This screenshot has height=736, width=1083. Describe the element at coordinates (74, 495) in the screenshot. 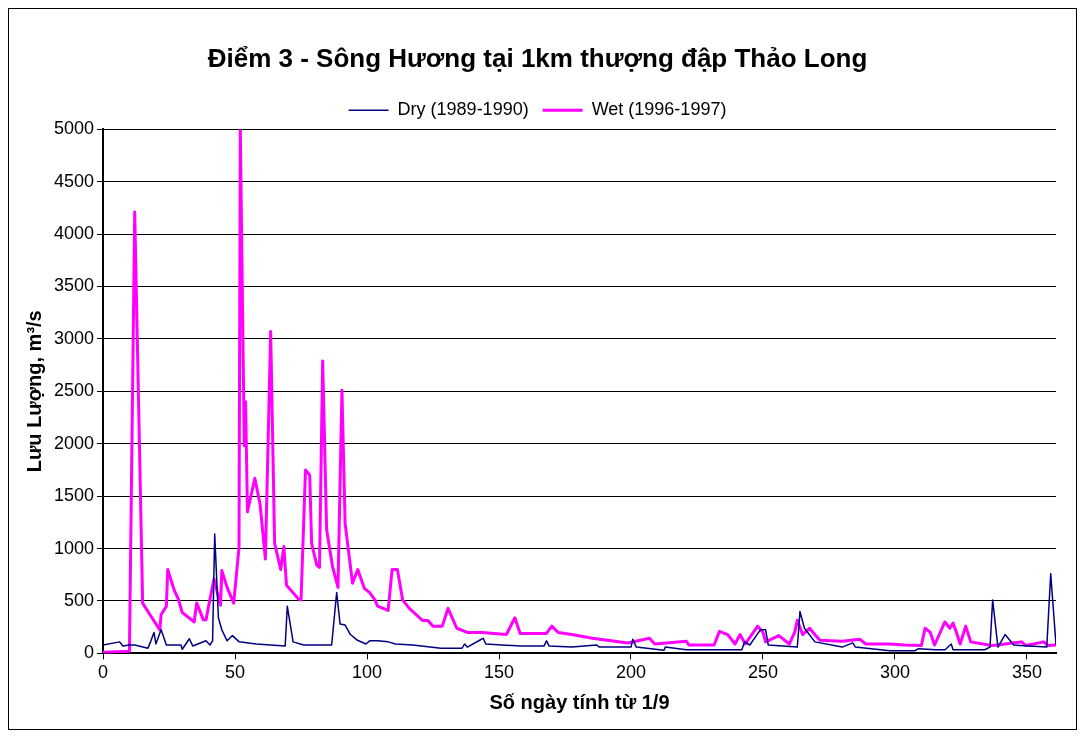

I see `y-tick-label: 1500` at that location.